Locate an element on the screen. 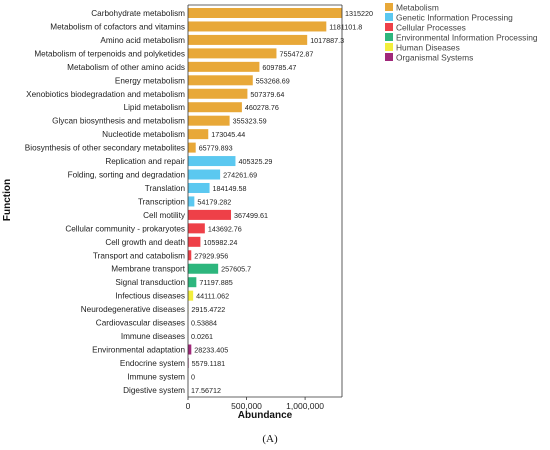 The height and width of the screenshot is (450, 550). value-label: 184149.58 is located at coordinates (230, 188).